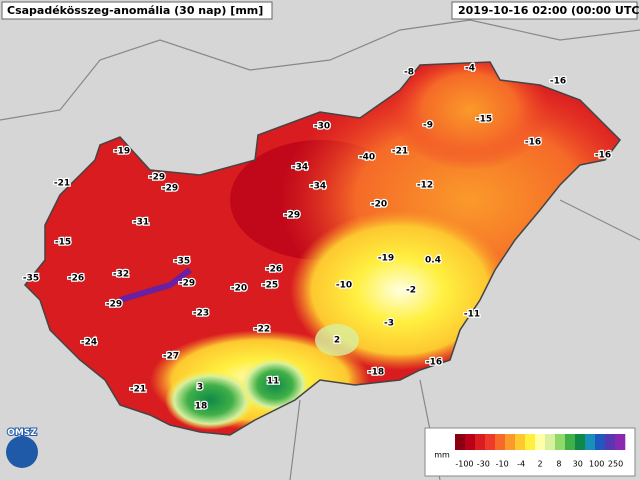 Image resolution: width=640 pixels, height=480 pixels. I want to click on station-value: -22, so click(262, 330).